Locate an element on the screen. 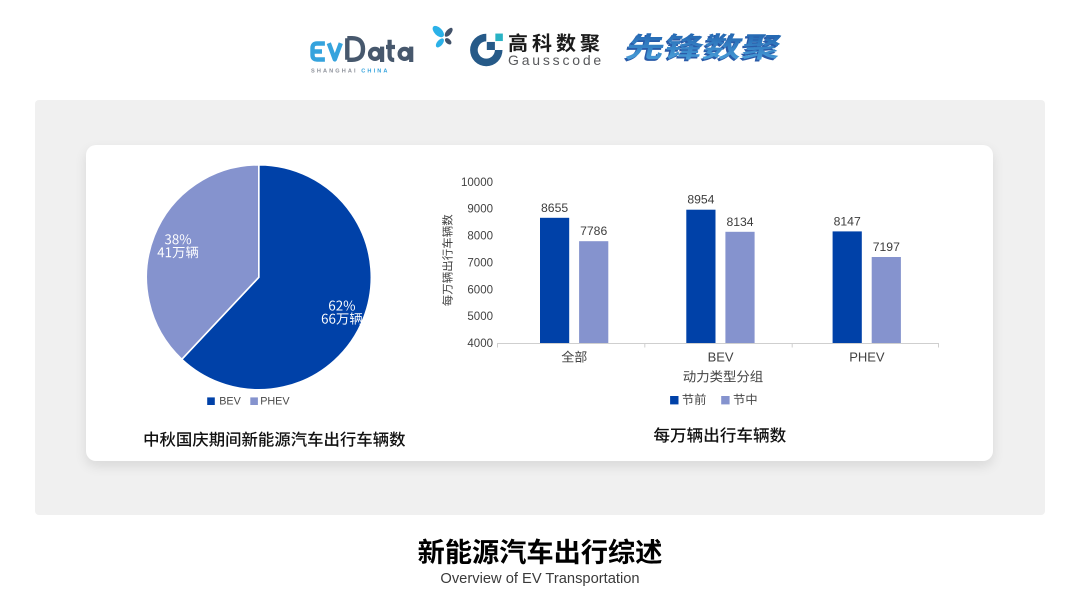 The image size is (1080, 608). svg-text: 8134 is located at coordinates (739, 222).